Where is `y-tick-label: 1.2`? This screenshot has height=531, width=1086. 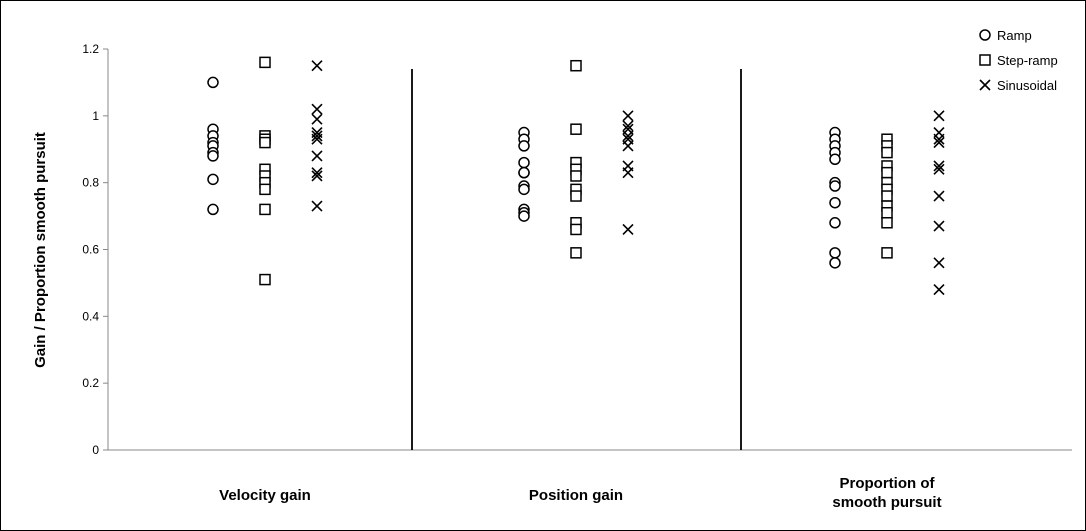 y-tick-label: 1.2 is located at coordinates (90, 49).